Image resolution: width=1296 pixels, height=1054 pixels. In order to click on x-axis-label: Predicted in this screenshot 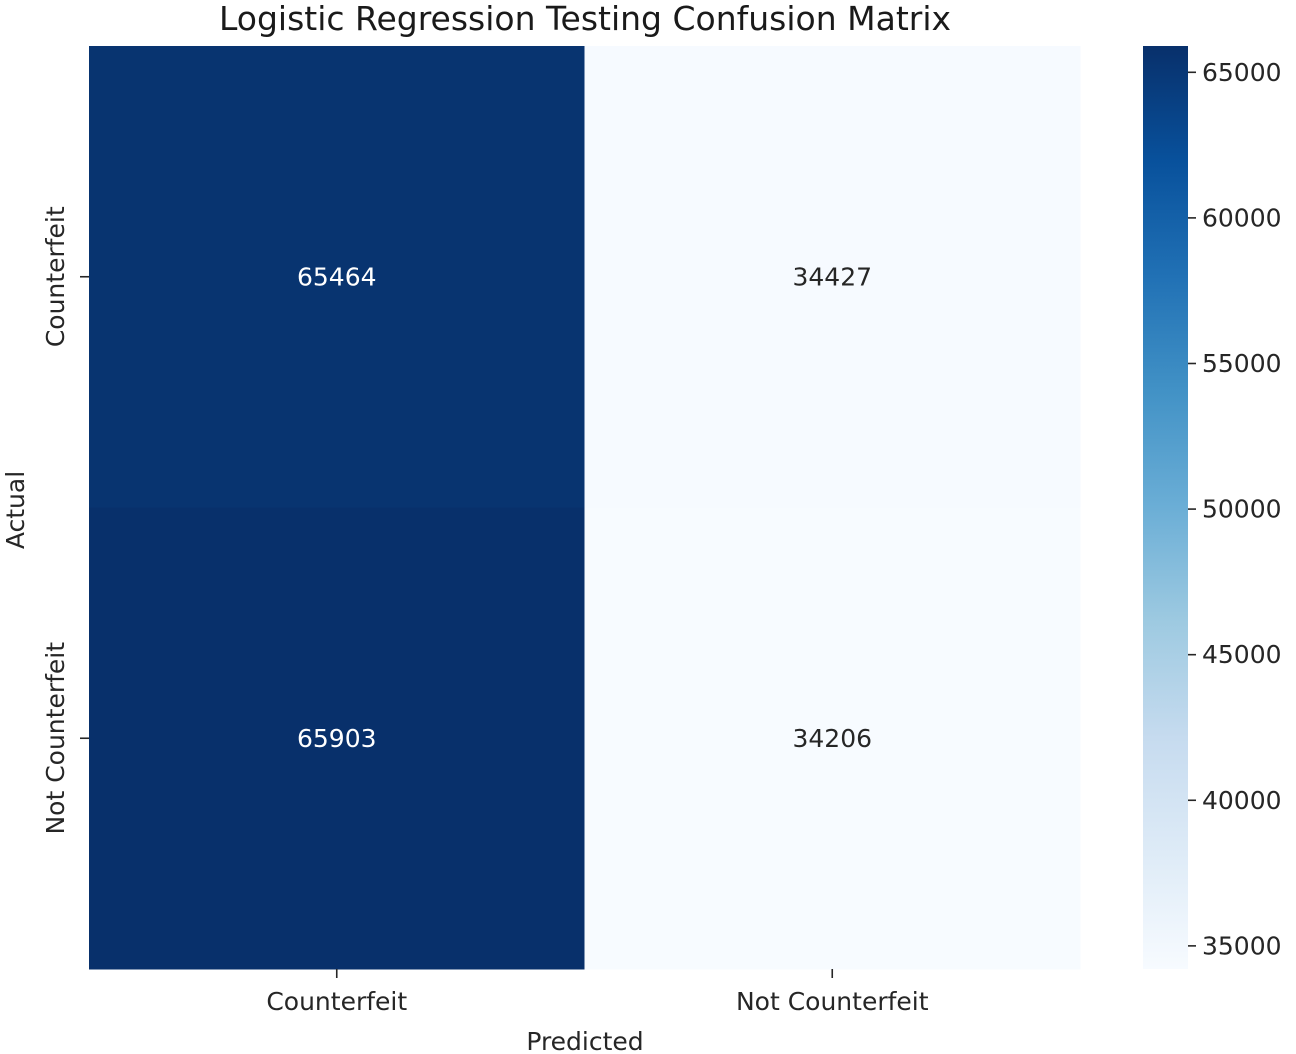, I will do `click(584, 1040)`.